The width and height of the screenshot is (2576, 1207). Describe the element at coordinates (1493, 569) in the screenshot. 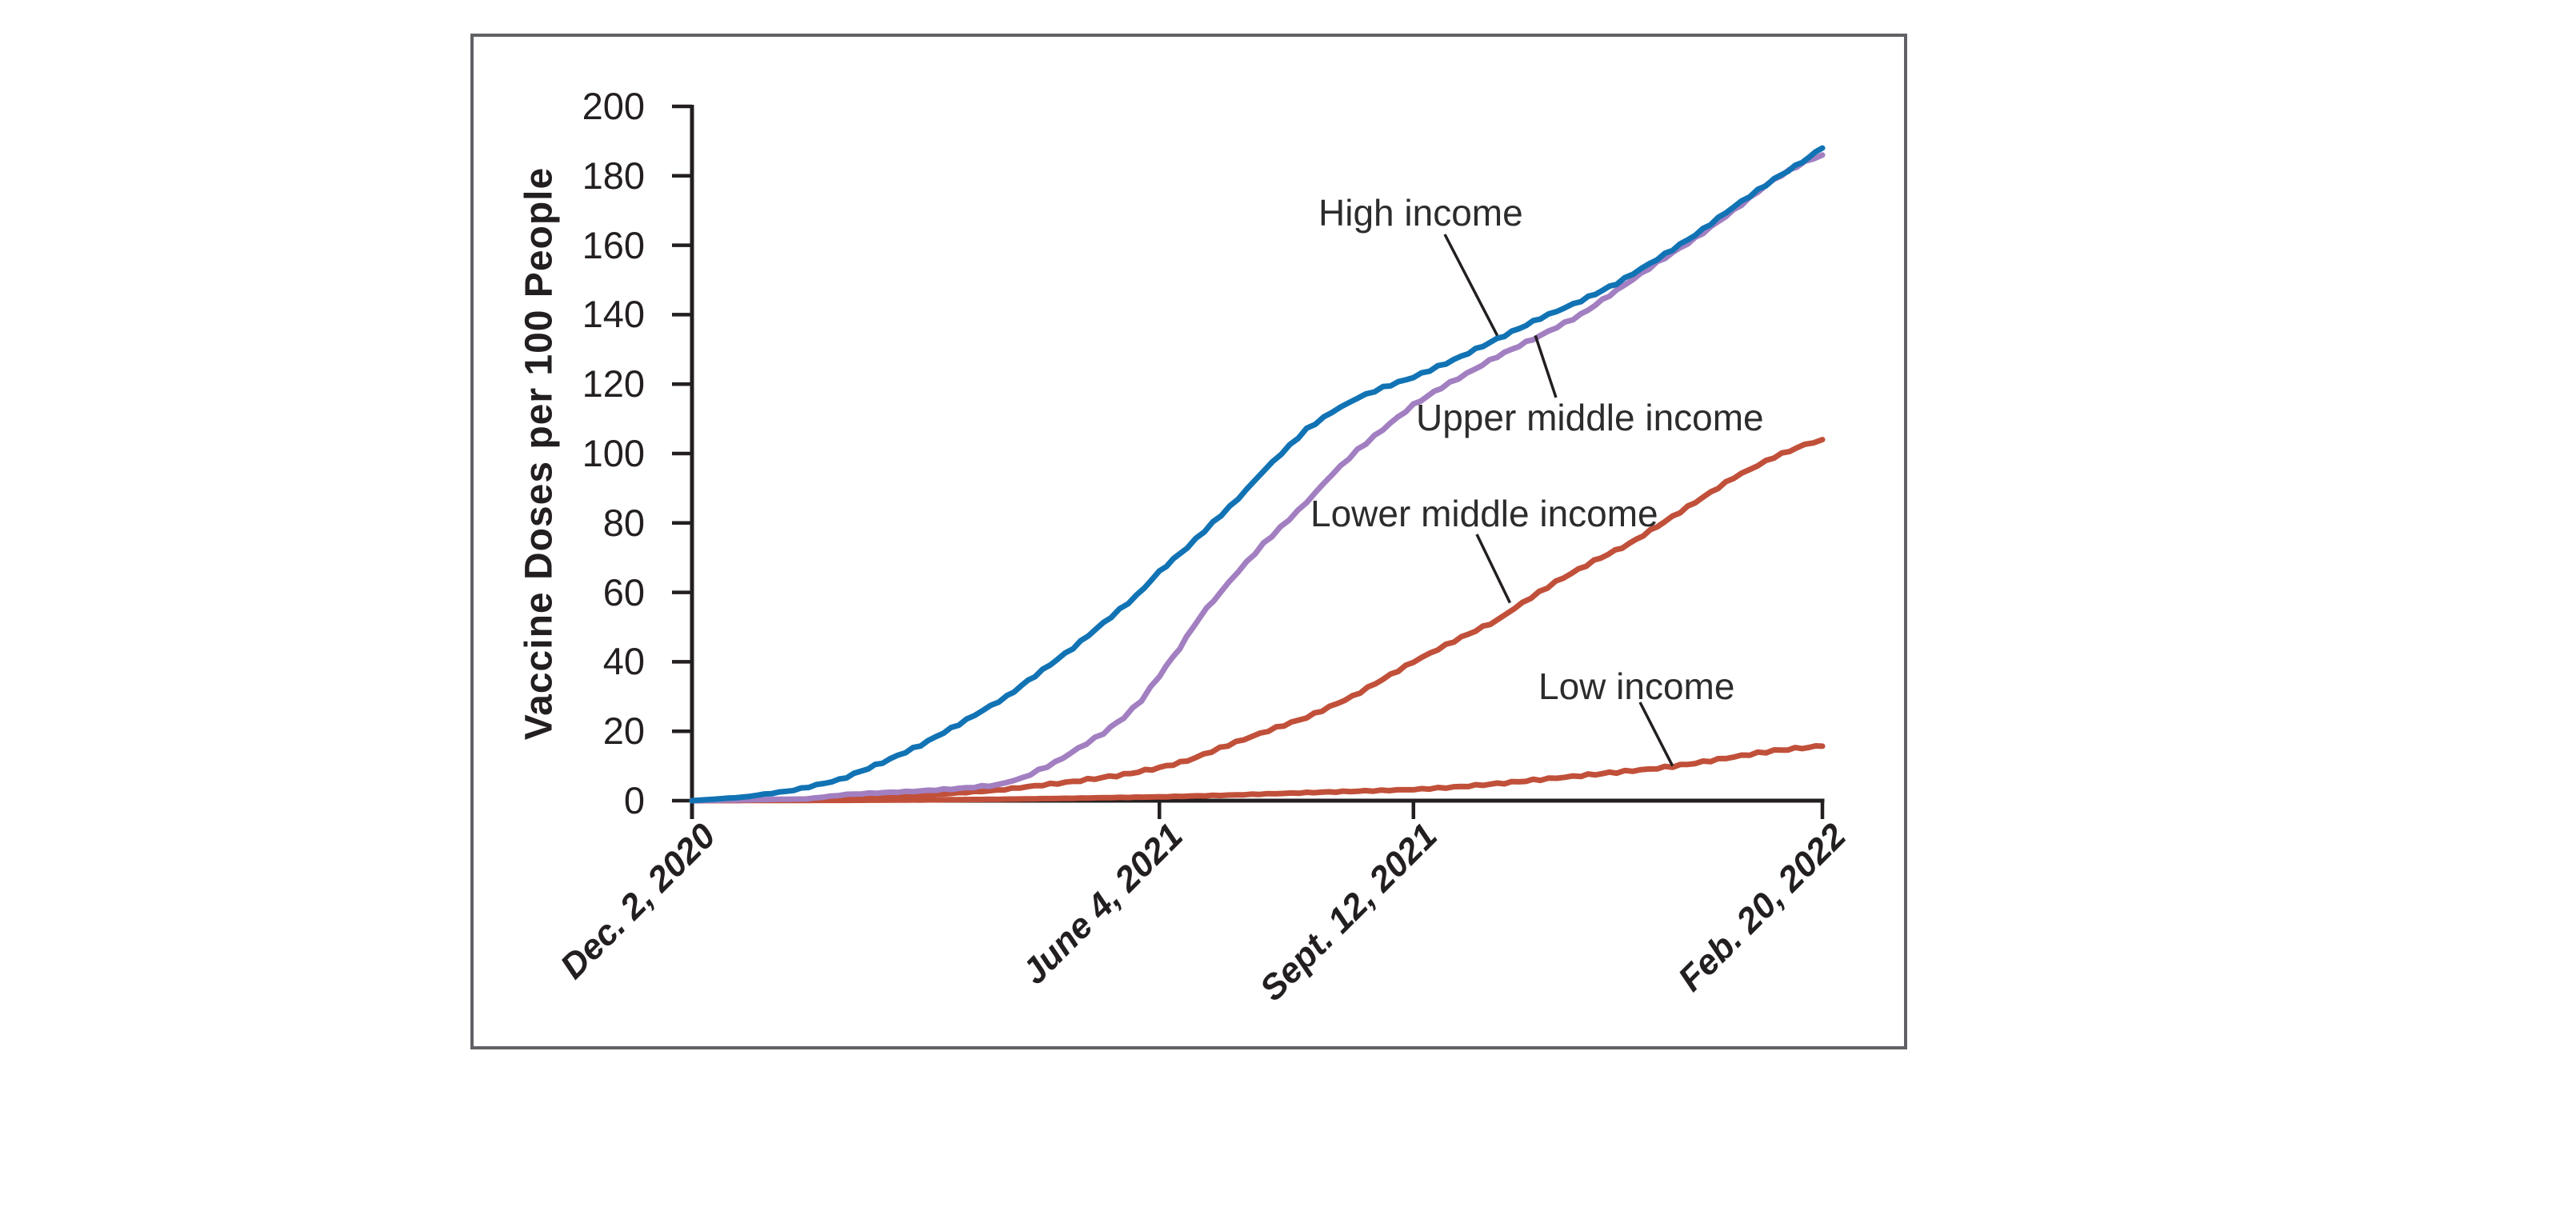

I see `annotation-leader-lower-middle-income` at that location.